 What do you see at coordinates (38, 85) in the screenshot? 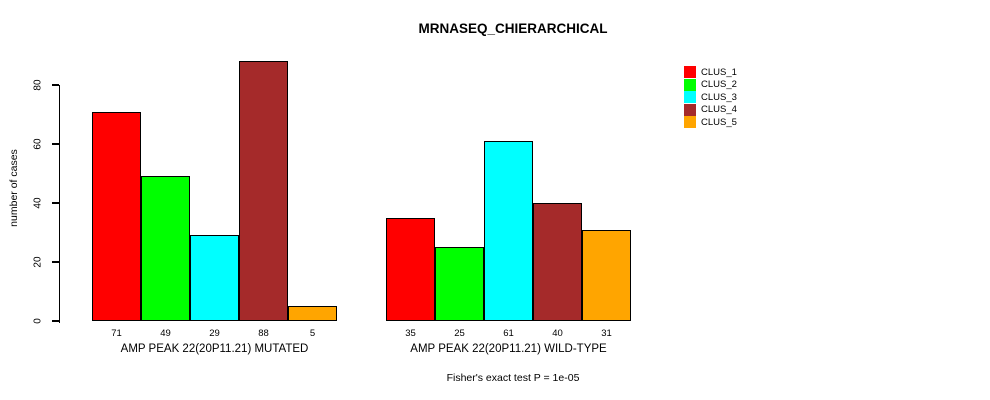
I see `y-tick-label: 80` at bounding box center [38, 85].